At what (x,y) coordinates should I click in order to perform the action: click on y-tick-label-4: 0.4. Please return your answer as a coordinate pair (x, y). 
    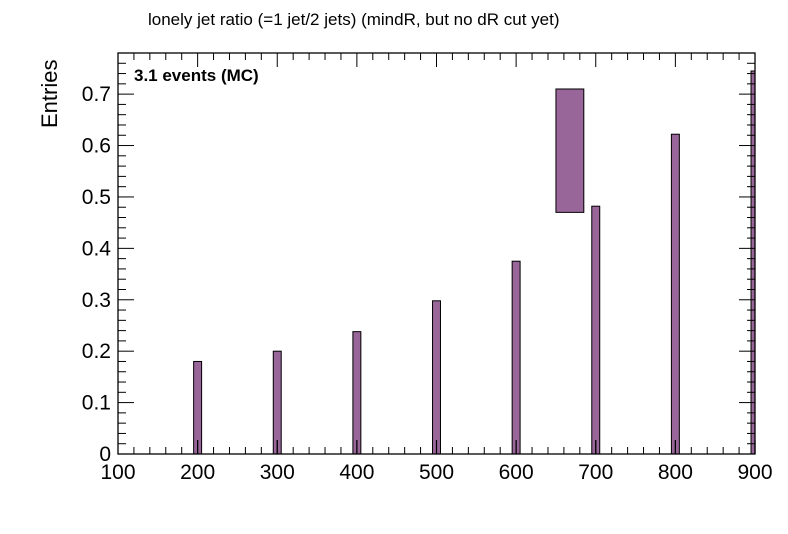
    Looking at the image, I should click on (97, 248).